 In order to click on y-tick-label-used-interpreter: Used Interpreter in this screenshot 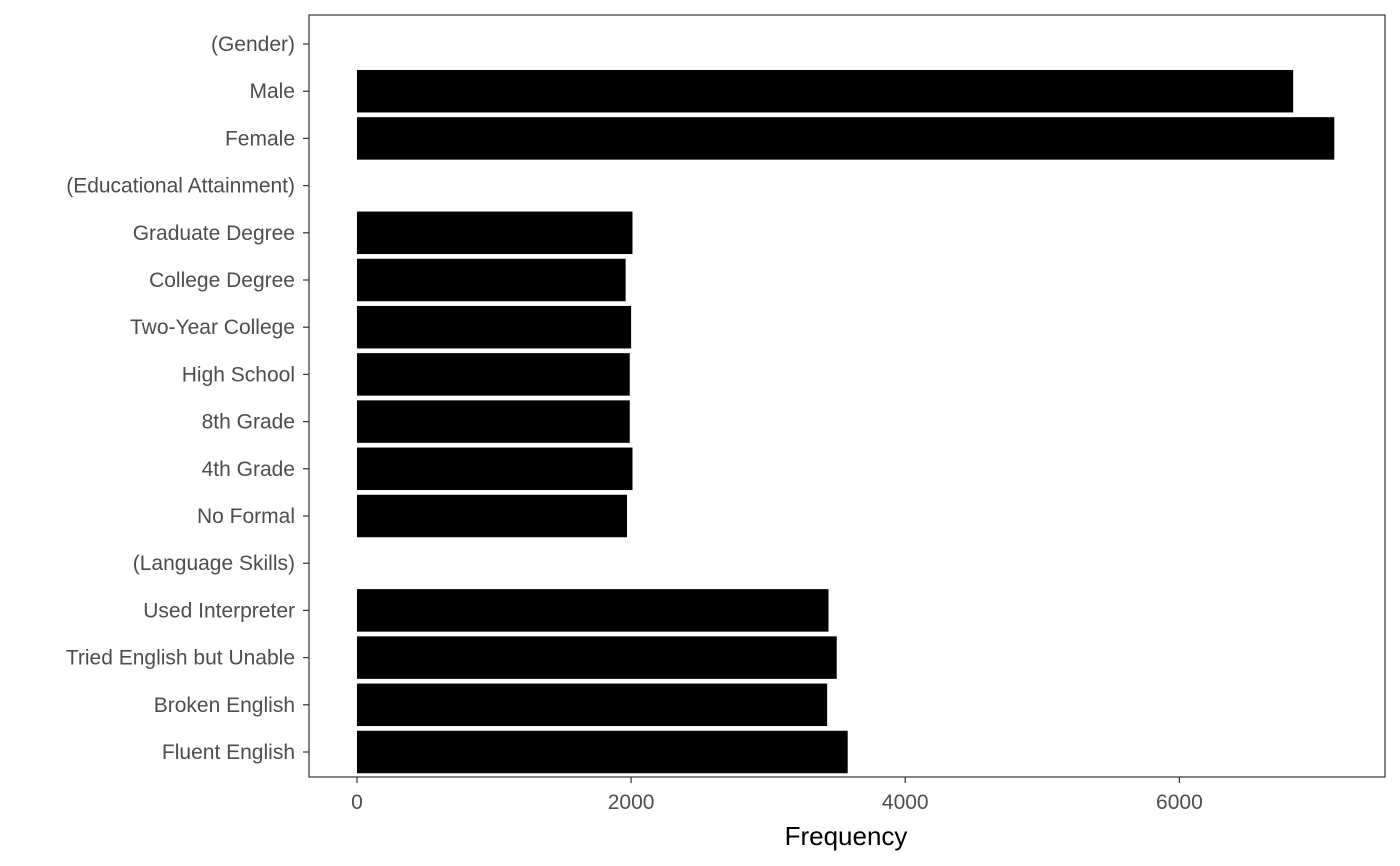, I will do `click(219, 610)`.